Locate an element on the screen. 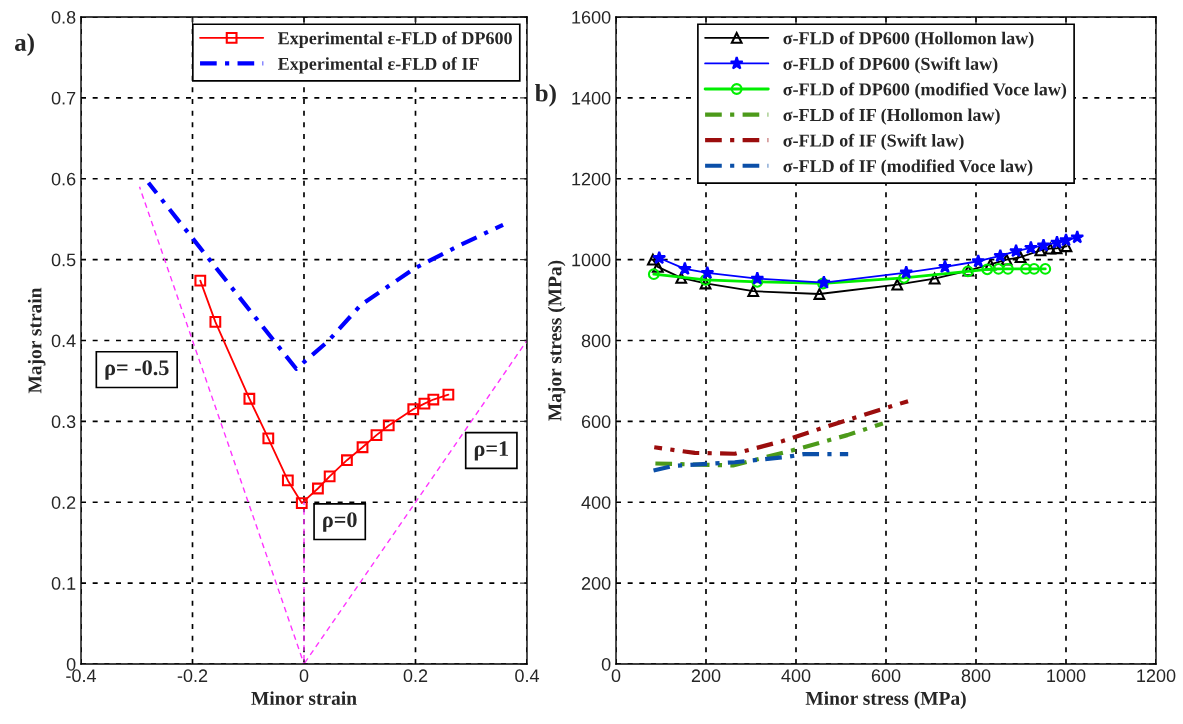  legend-label: σ-FLD of DP600 (Hollomon law) is located at coordinates (908, 39).